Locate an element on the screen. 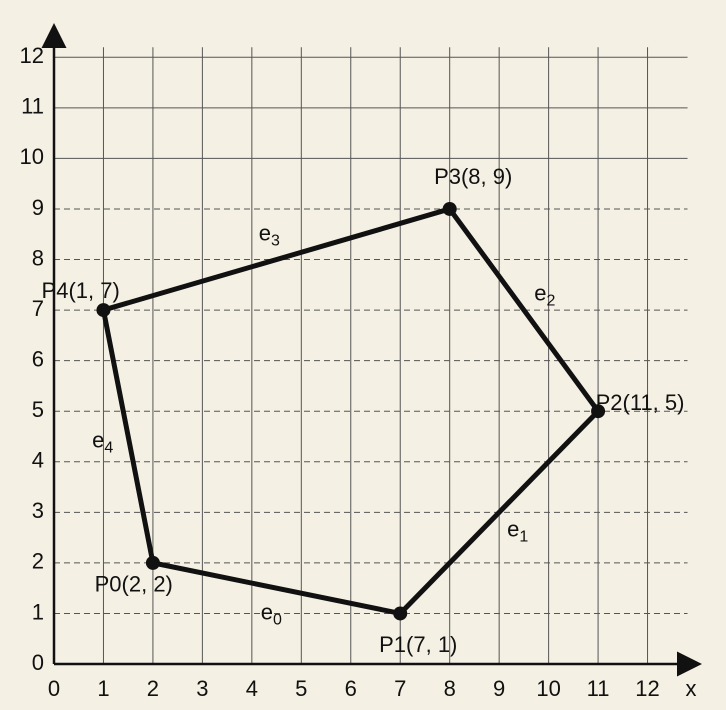  y-tick-label: 1 is located at coordinates (38, 611).